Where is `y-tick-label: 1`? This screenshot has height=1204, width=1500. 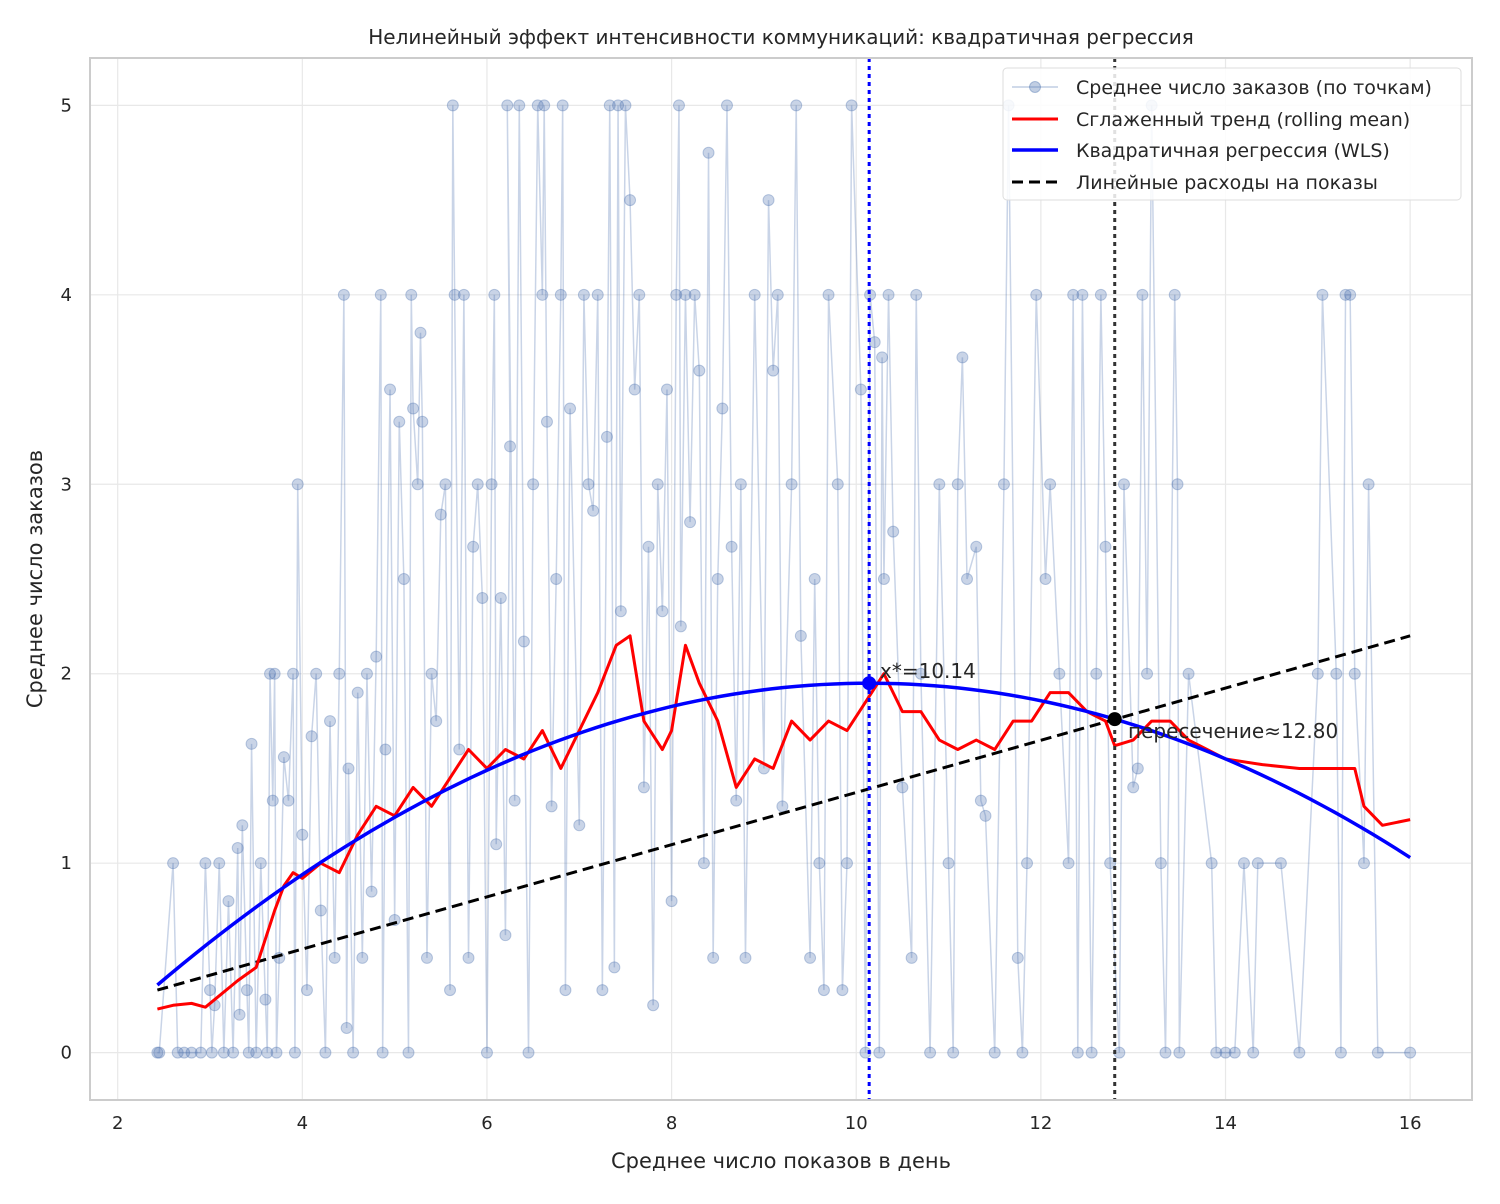
y-tick-label: 1 is located at coordinates (66, 863).